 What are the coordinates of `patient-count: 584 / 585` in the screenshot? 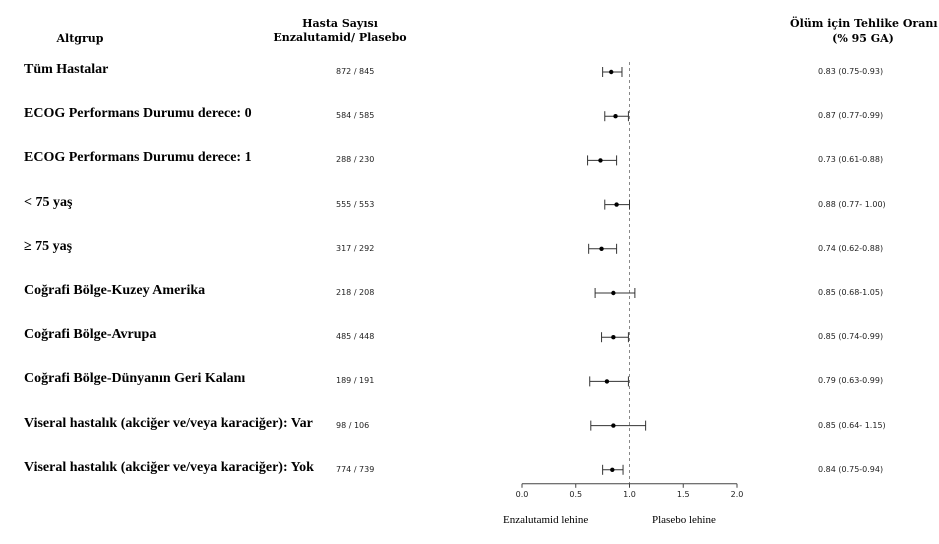 It's located at (355, 116).